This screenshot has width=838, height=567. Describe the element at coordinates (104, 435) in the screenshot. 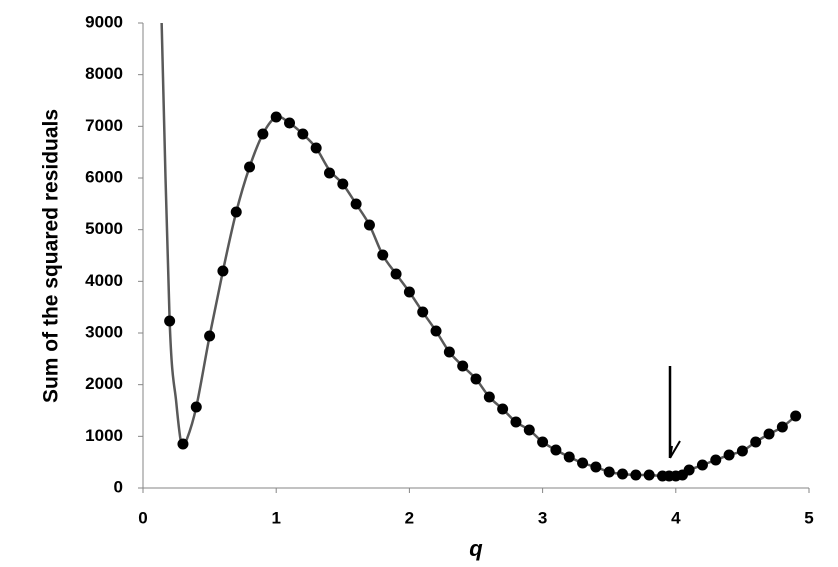

I see `y-tick-label: 1000` at that location.